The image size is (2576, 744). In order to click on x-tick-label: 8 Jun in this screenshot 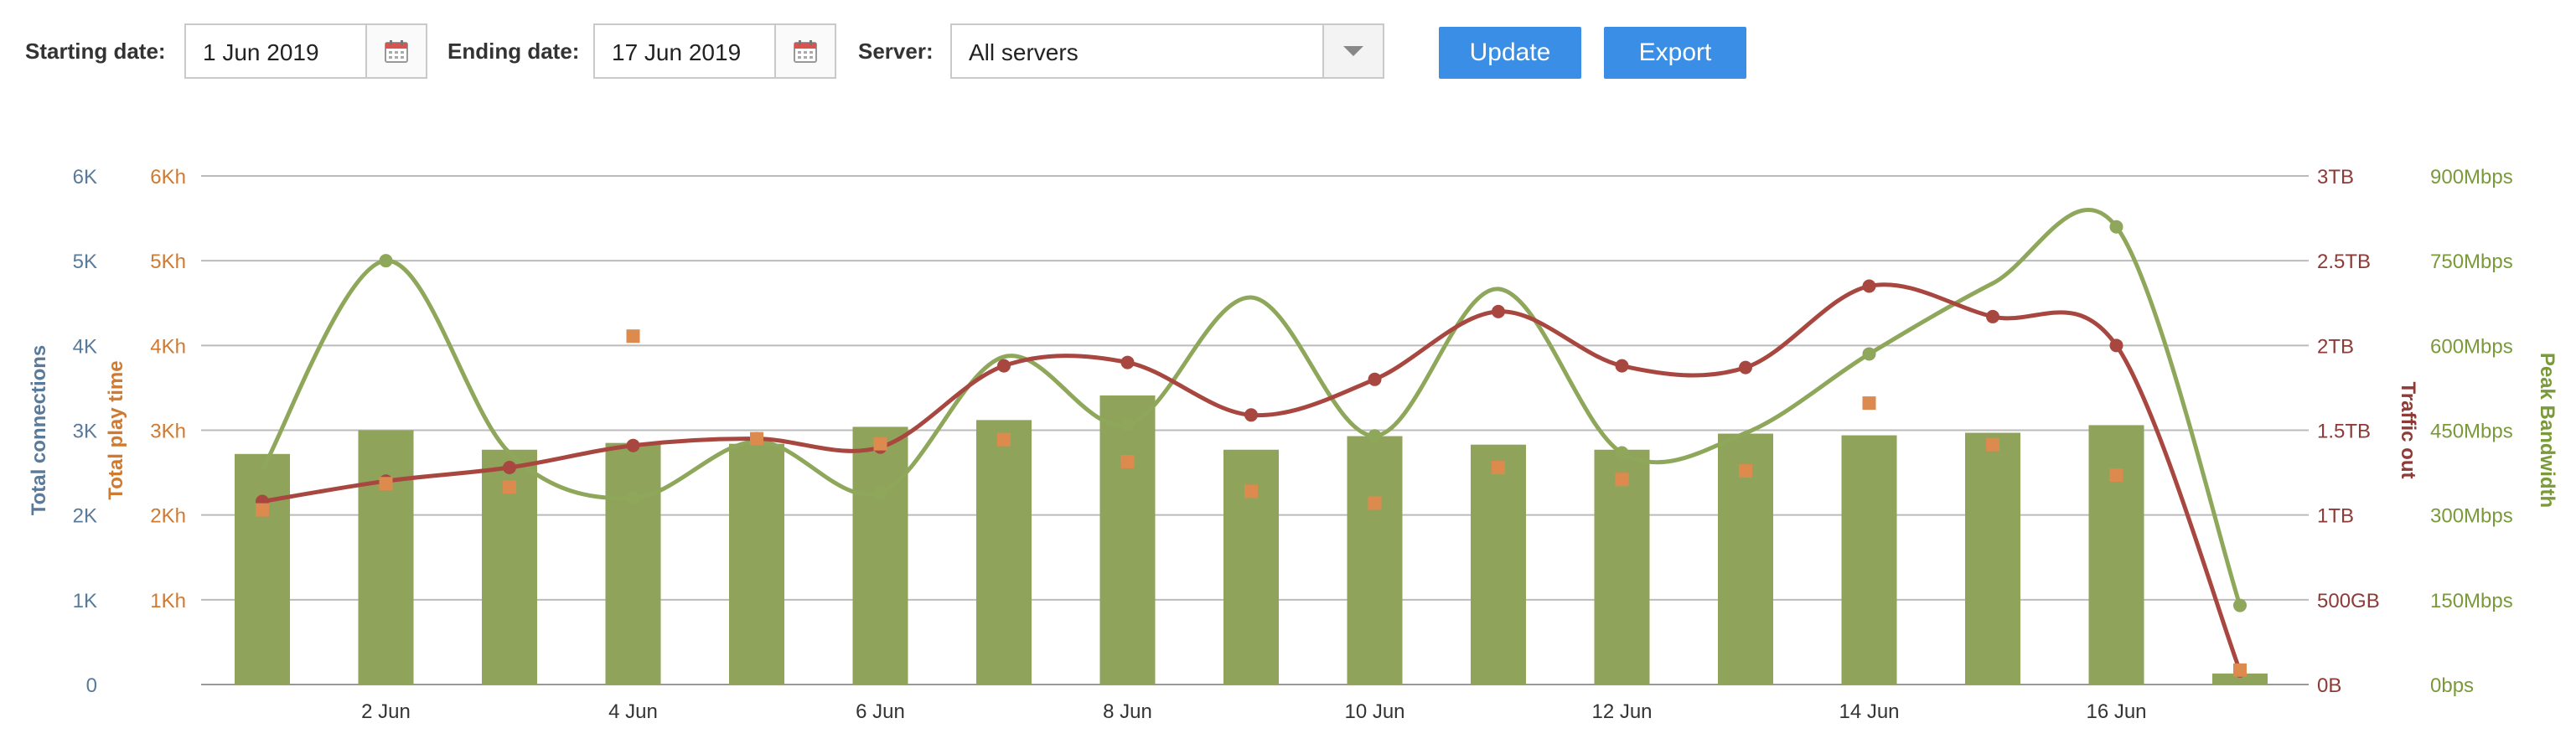, I will do `click(1127, 711)`.